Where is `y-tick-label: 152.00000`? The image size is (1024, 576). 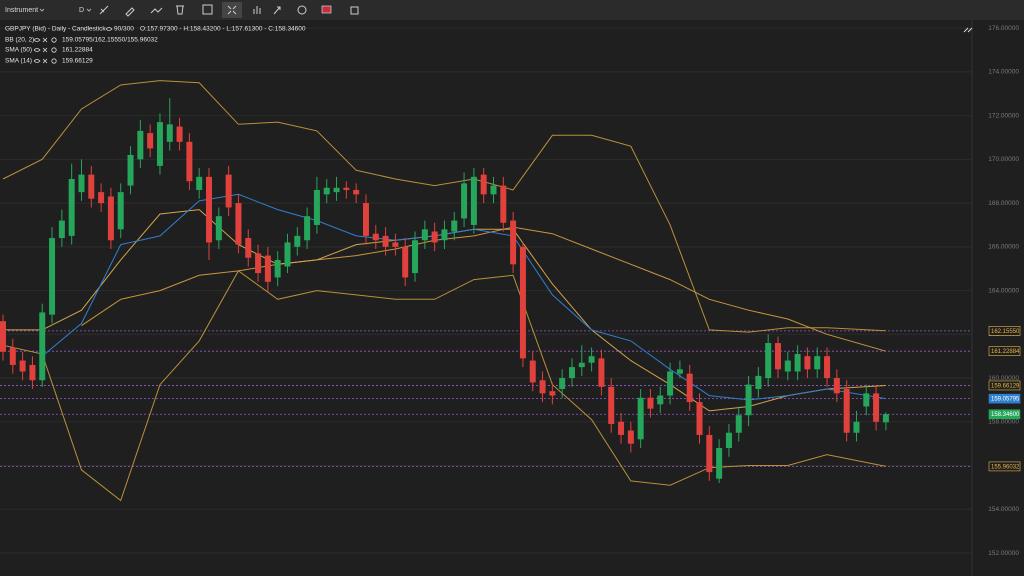 y-tick-label: 152.00000 is located at coordinates (1003, 553).